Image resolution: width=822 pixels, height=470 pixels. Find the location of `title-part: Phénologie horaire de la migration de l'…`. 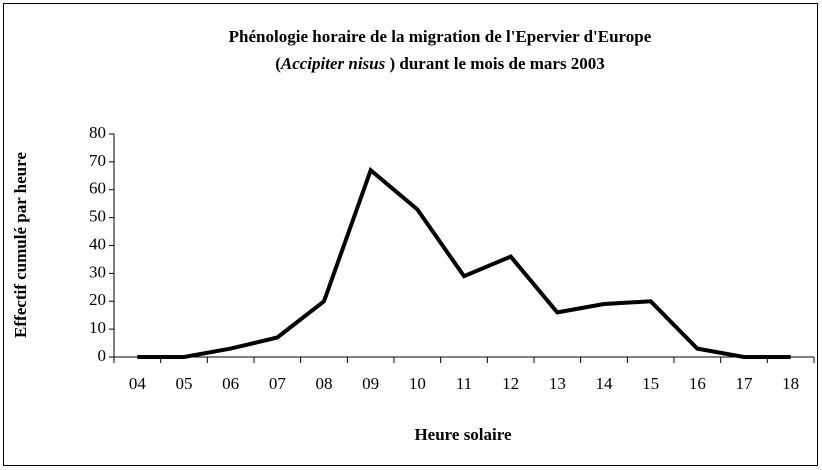

title-part: Phénologie horaire de la migration de l'… is located at coordinates (440, 36).